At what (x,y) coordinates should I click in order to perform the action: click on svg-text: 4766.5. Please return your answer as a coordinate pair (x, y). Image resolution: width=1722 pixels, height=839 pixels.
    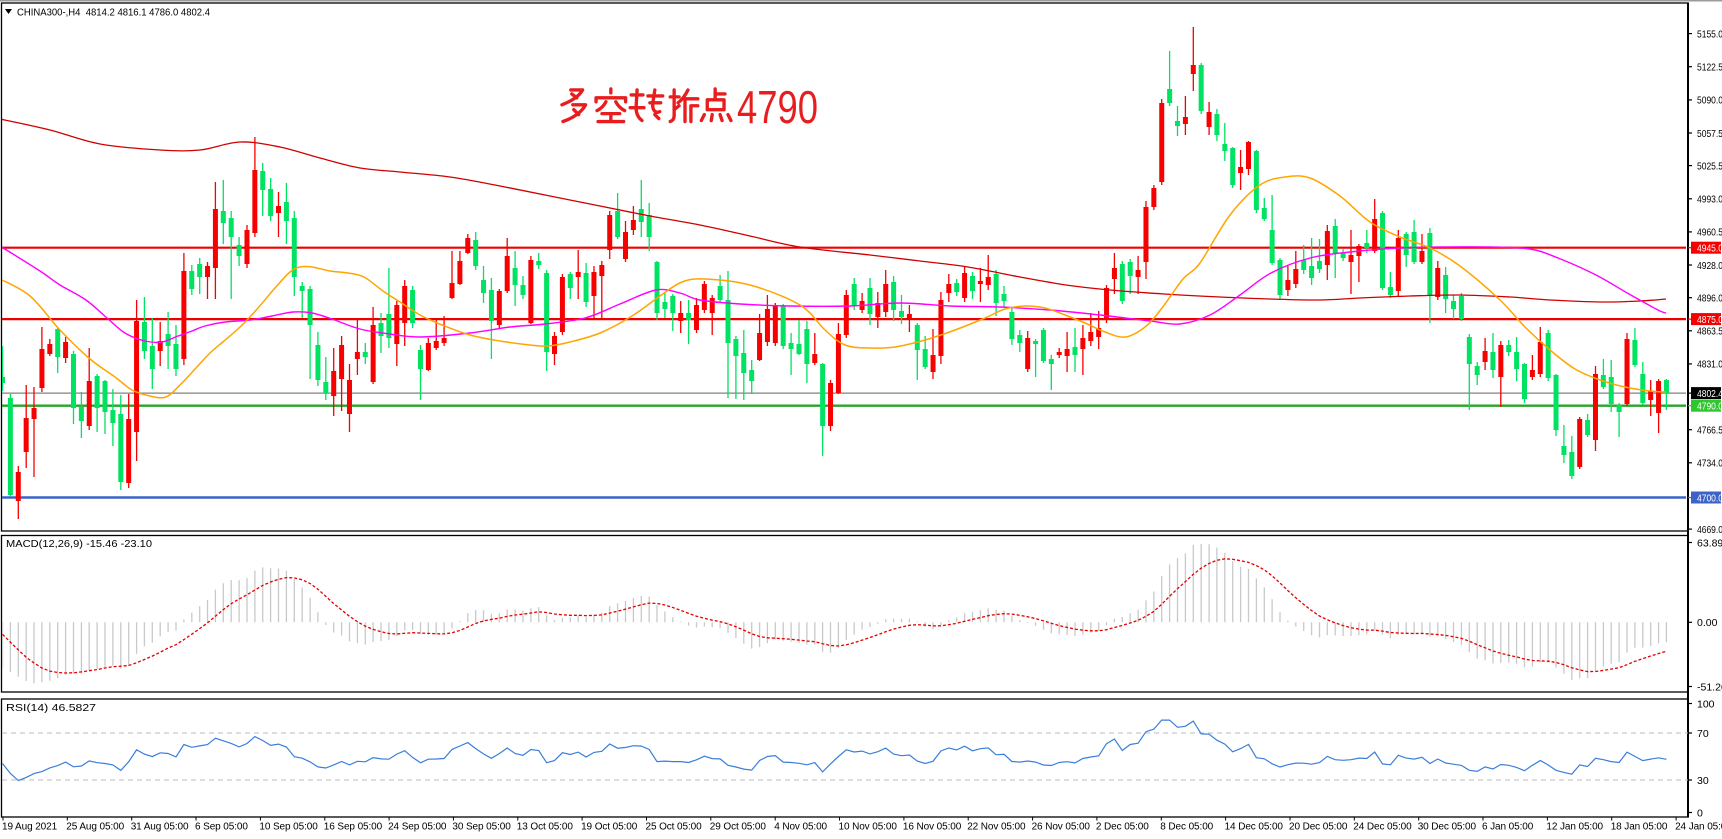
    Looking at the image, I should click on (1709, 431).